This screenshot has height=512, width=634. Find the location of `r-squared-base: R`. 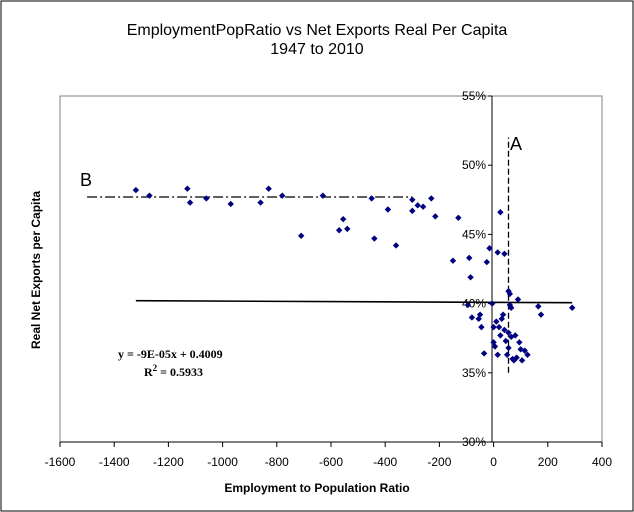

r-squared-base: R is located at coordinates (148, 372).